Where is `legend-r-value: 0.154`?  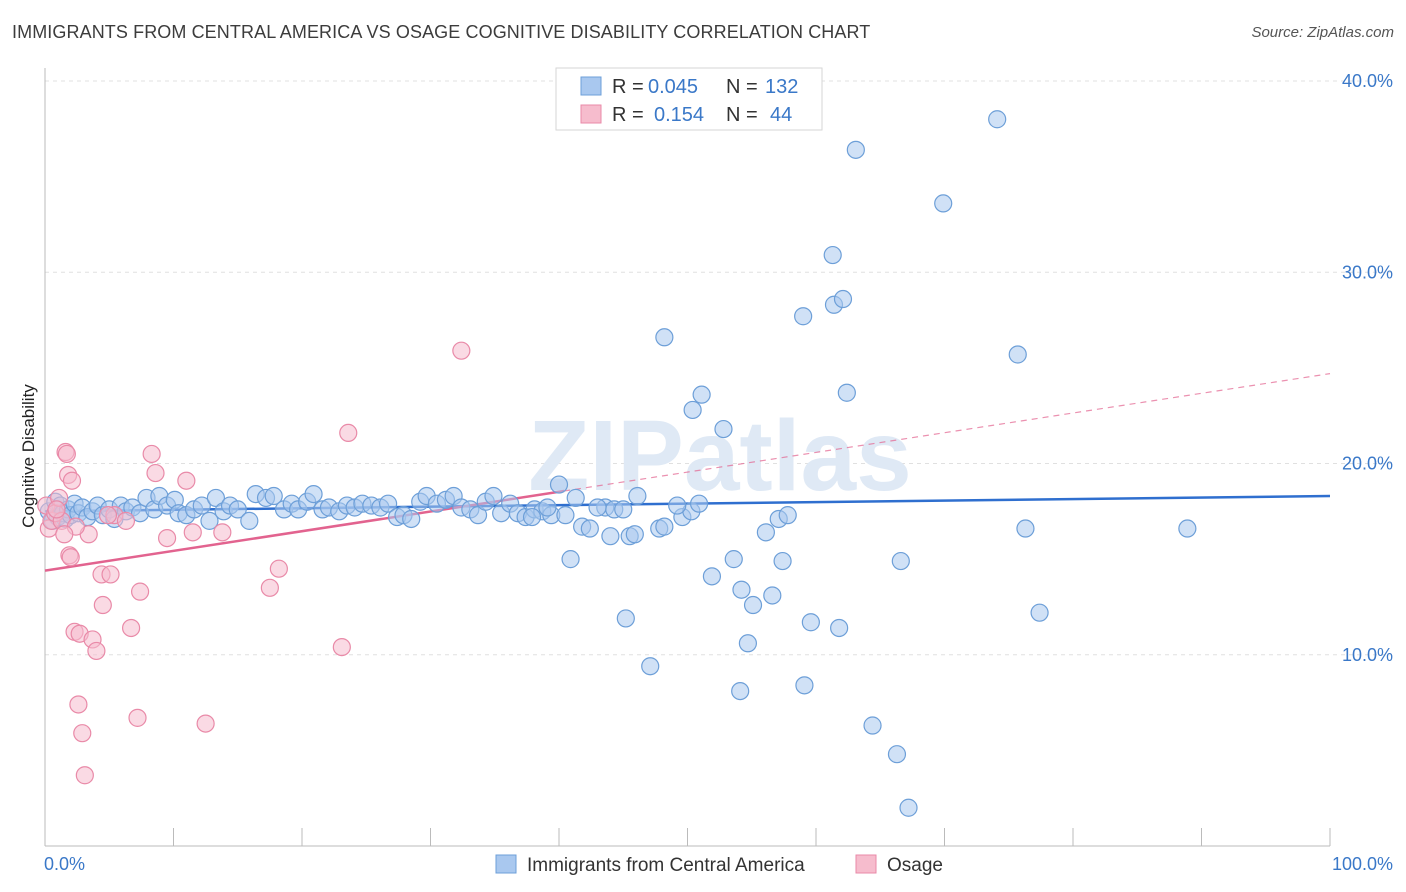
legend-r-value: 0.154 is located at coordinates (679, 115).